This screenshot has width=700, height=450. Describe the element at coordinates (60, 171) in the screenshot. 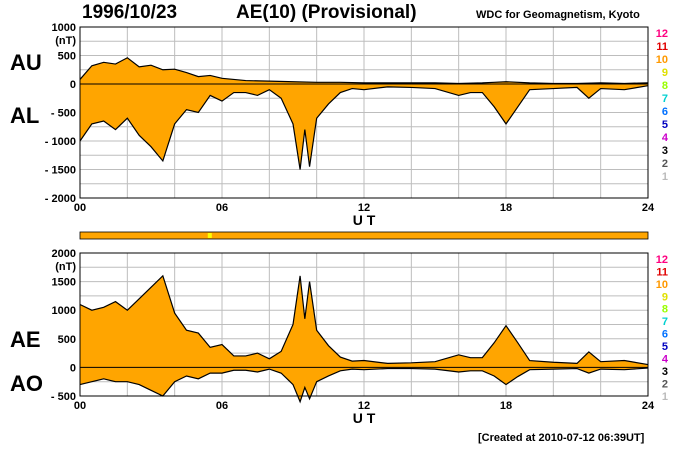

I see `y-tick-label: - 1500` at that location.